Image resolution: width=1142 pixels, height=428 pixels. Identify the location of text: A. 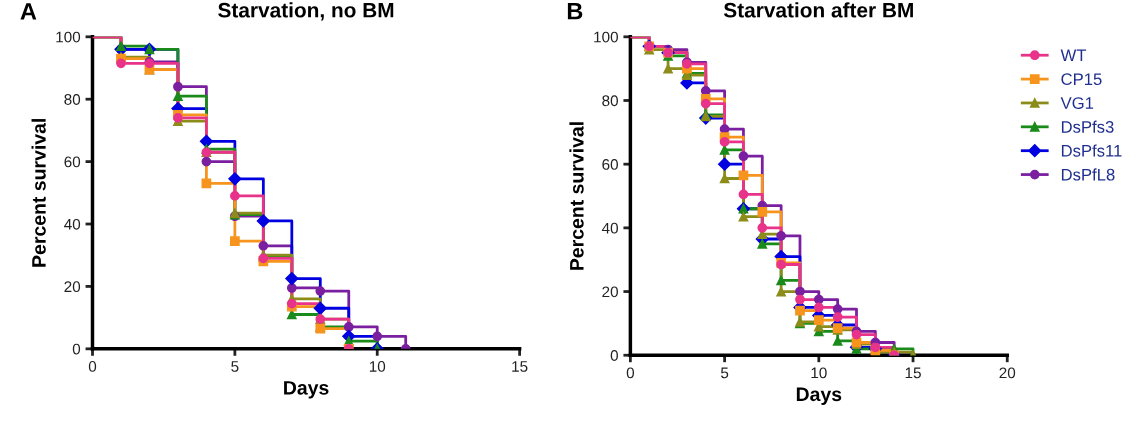
(28, 11).